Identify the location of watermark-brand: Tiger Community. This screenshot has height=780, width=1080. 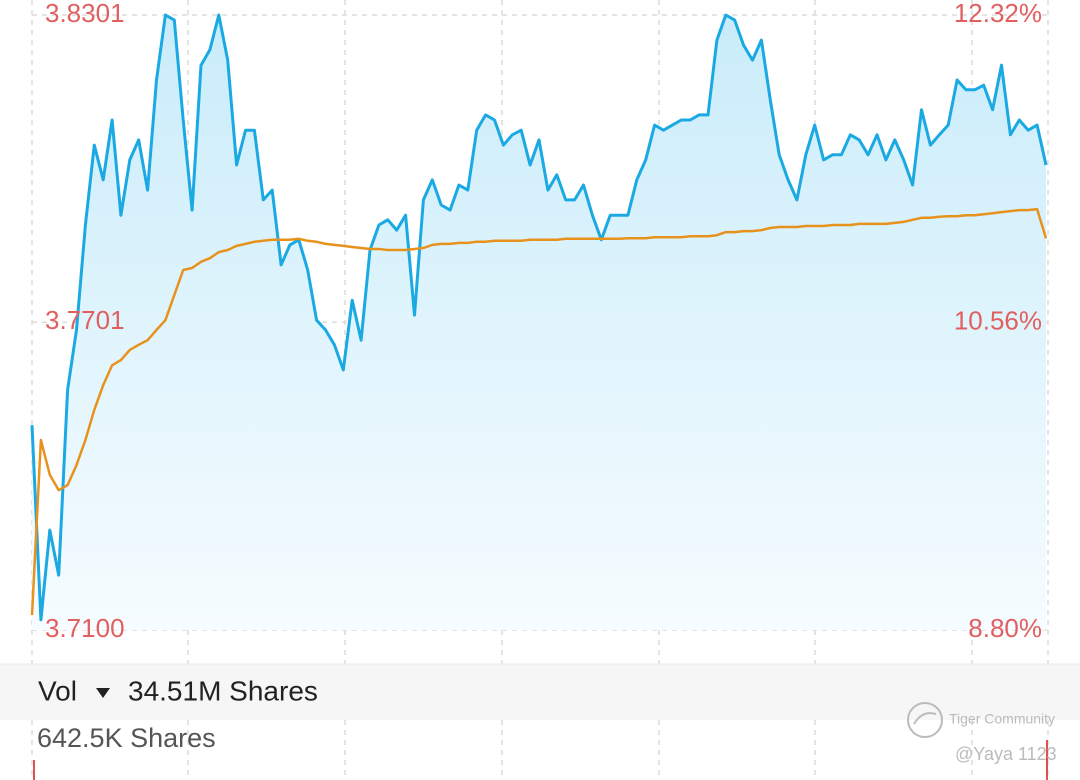
(1002, 719).